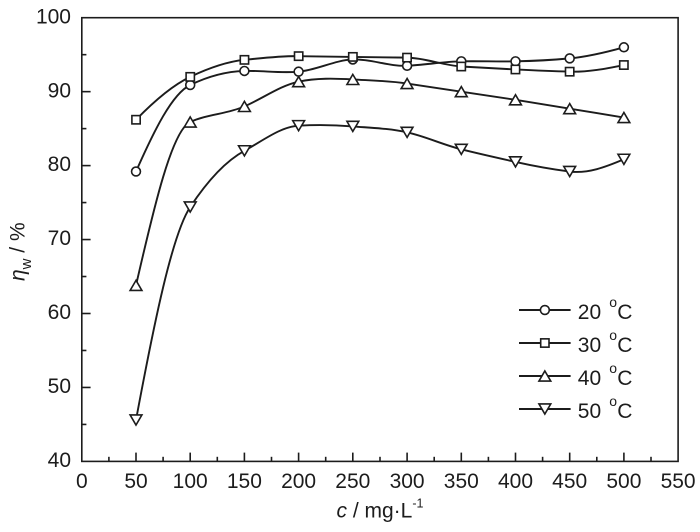  What do you see at coordinates (352, 481) in the screenshot?
I see `svg-text: 250` at bounding box center [352, 481].